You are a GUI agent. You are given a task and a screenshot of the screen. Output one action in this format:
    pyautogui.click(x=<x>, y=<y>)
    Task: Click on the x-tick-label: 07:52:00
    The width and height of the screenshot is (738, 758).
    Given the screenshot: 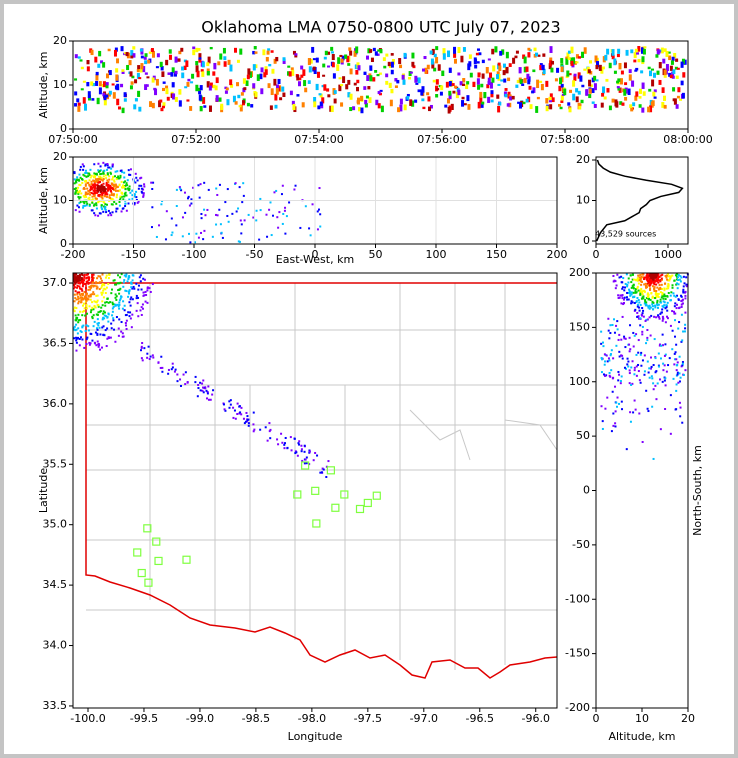 What is the action you would take?
    pyautogui.click(x=195, y=139)
    